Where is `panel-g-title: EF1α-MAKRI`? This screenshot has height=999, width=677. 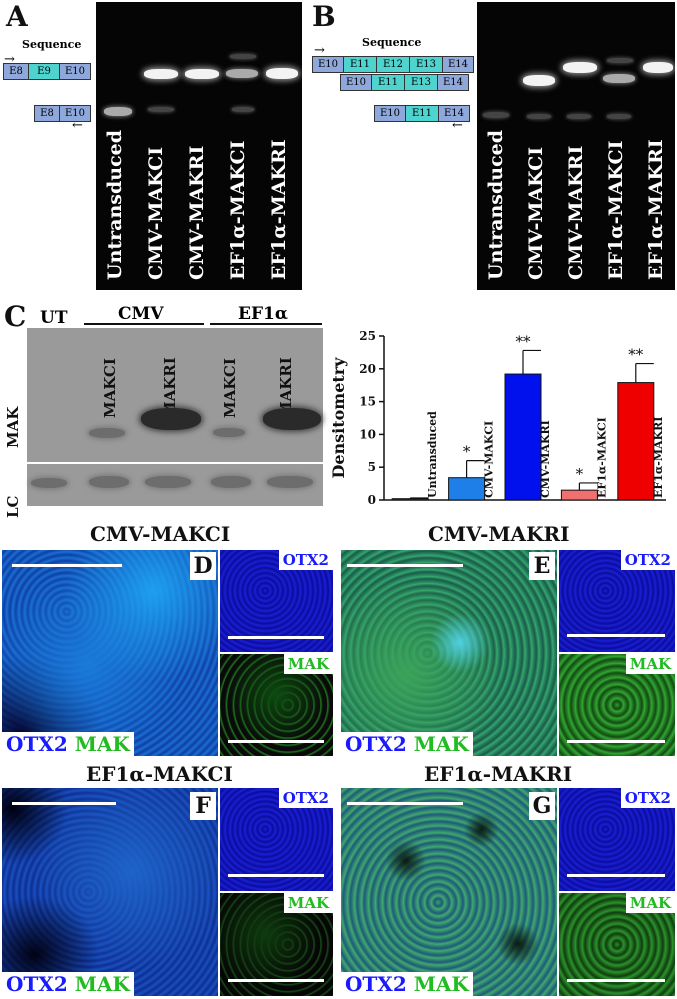 panel-g-title: EF1α-MAKRI is located at coordinates (498, 774).